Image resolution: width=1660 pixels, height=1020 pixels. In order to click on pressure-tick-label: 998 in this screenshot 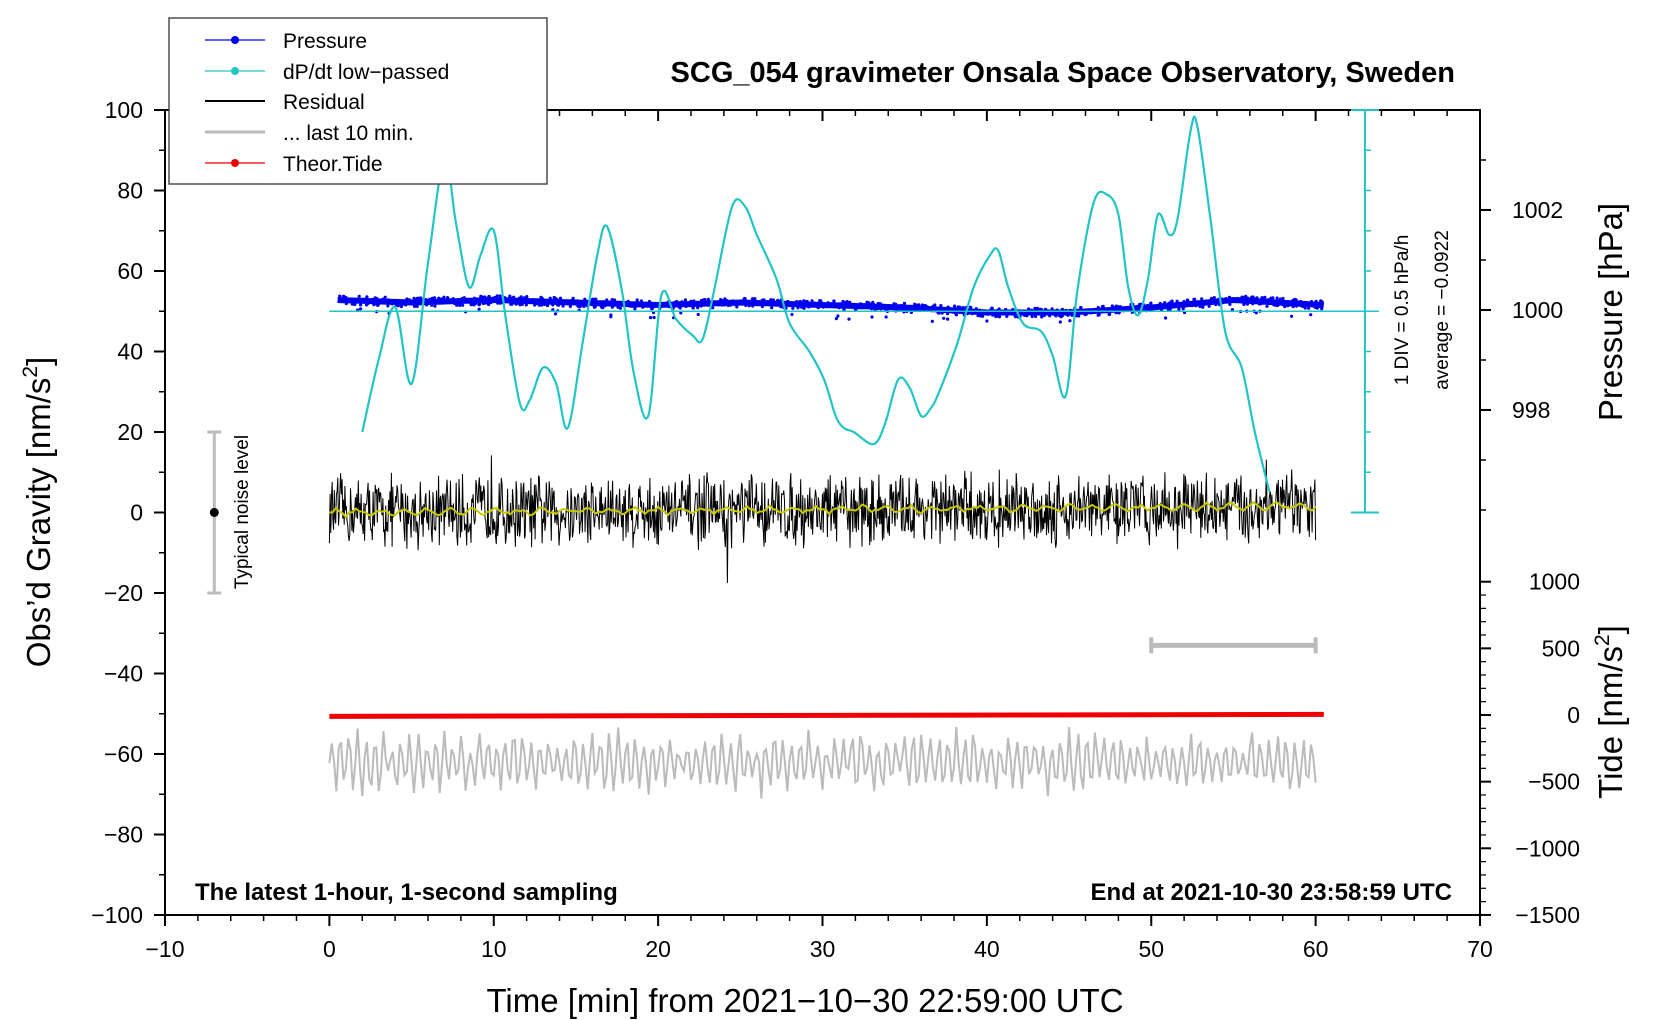, I will do `click(1531, 410)`.